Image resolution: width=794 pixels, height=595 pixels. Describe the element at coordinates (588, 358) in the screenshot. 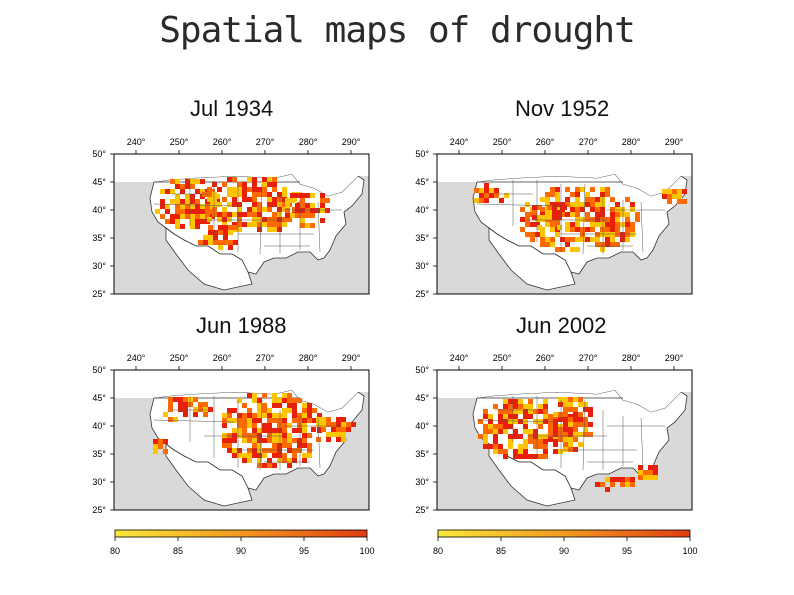

I see `lon-tick-label: 270°` at that location.